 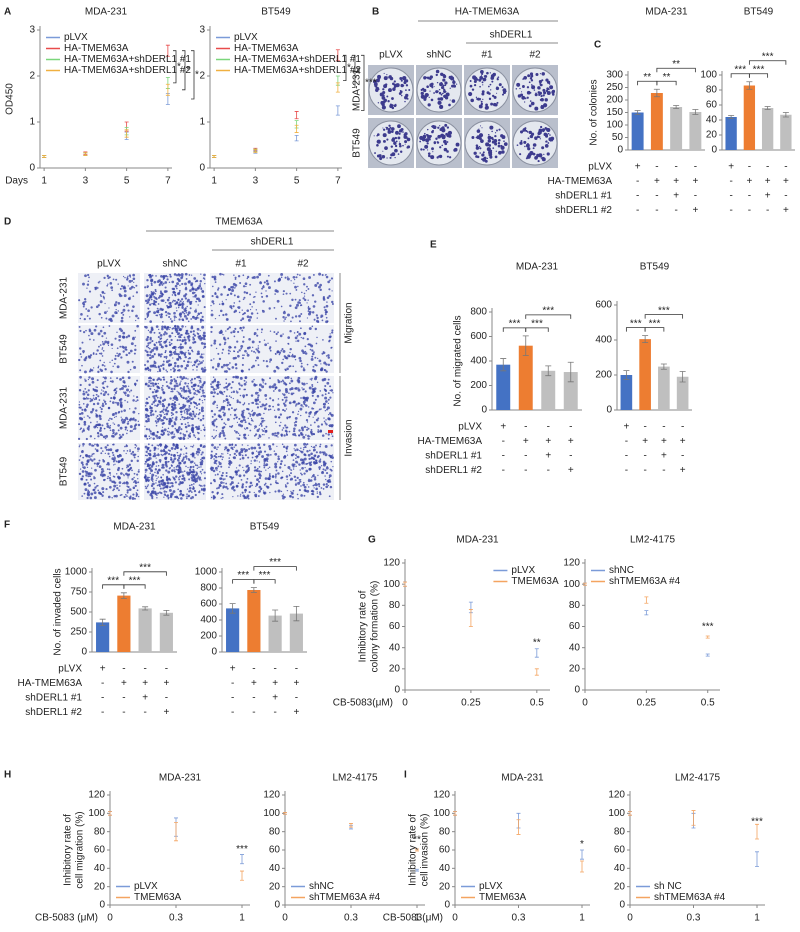 I want to click on y-tick-label: 50, so click(x=618, y=137).